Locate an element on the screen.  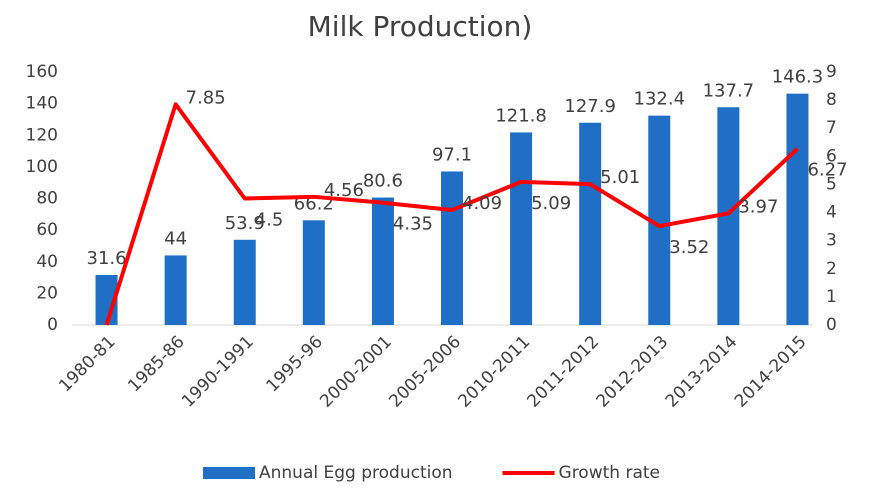
data-label: 127.9 is located at coordinates (590, 106).